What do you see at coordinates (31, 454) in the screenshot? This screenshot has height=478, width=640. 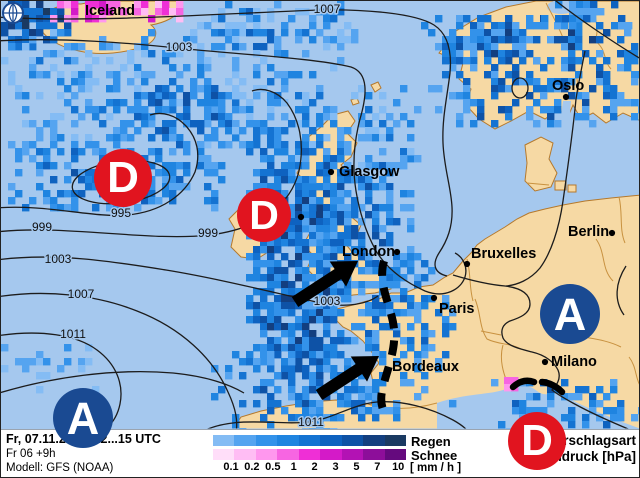 I see `forecast-step: Fr 06 +9h` at bounding box center [31, 454].